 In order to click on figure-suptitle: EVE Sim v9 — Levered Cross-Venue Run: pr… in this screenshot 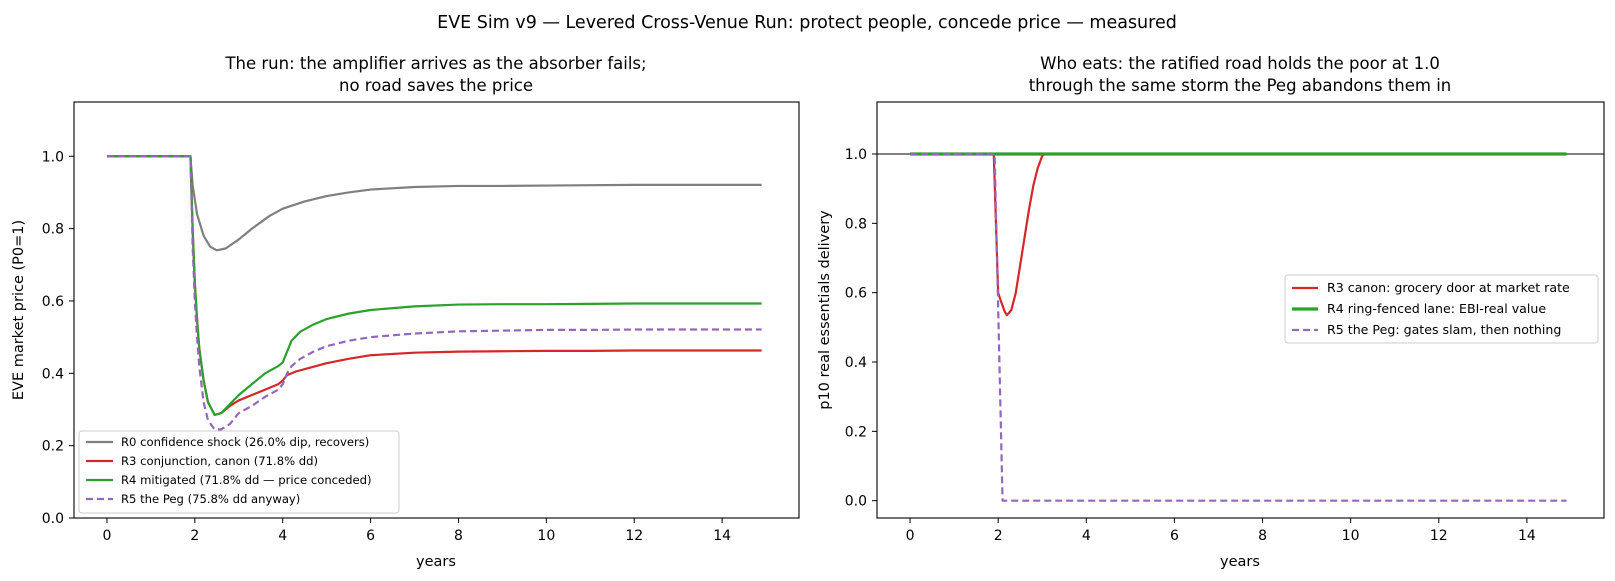, I will do `click(807, 23)`.